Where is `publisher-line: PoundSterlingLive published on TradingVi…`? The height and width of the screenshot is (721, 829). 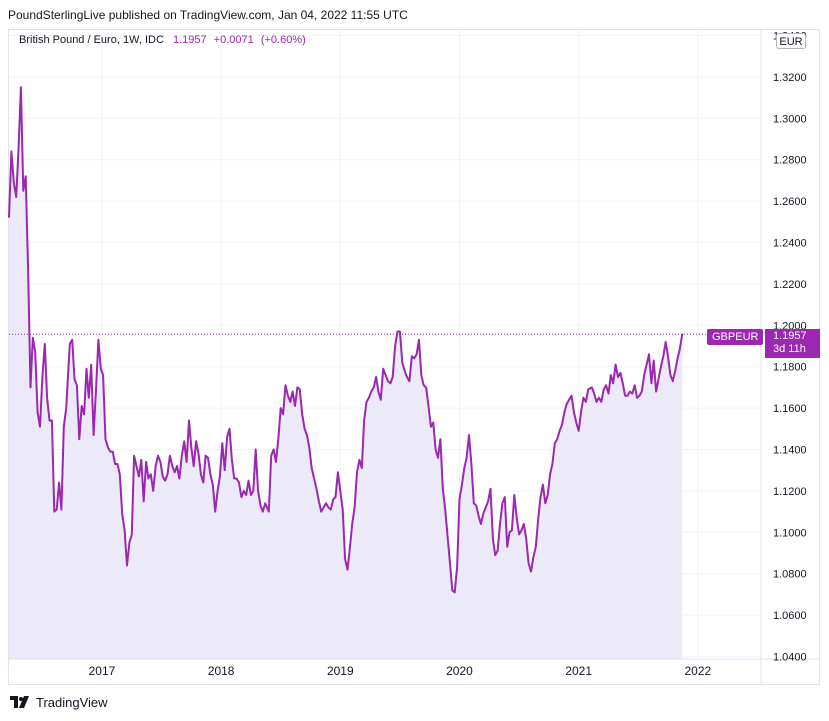 publisher-line: PoundSterlingLive published on TradingVi… is located at coordinates (208, 15).